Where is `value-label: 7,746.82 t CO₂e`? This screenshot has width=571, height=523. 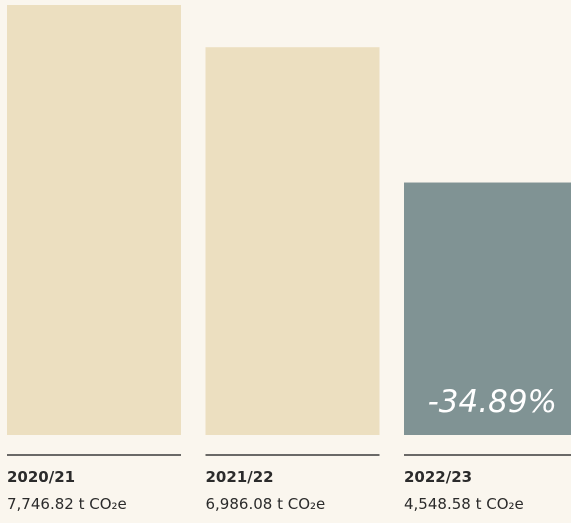
value-label: 7,746.82 t CO₂e is located at coordinates (67, 504).